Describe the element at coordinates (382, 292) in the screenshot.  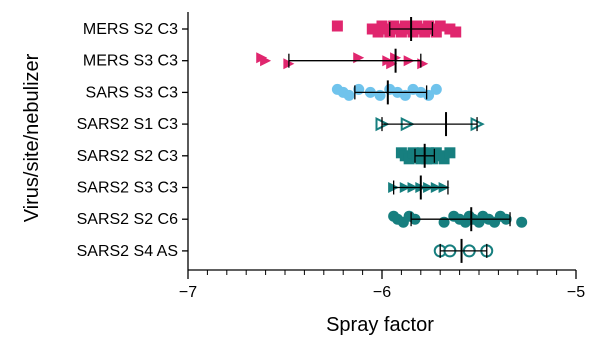
I see `x-tick-label: −6` at that location.